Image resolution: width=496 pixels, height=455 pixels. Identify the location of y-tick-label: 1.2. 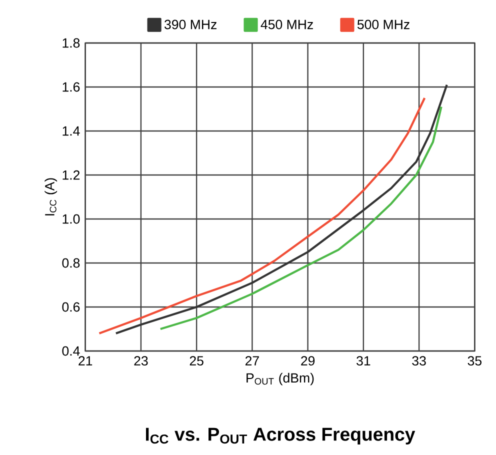
(71, 175).